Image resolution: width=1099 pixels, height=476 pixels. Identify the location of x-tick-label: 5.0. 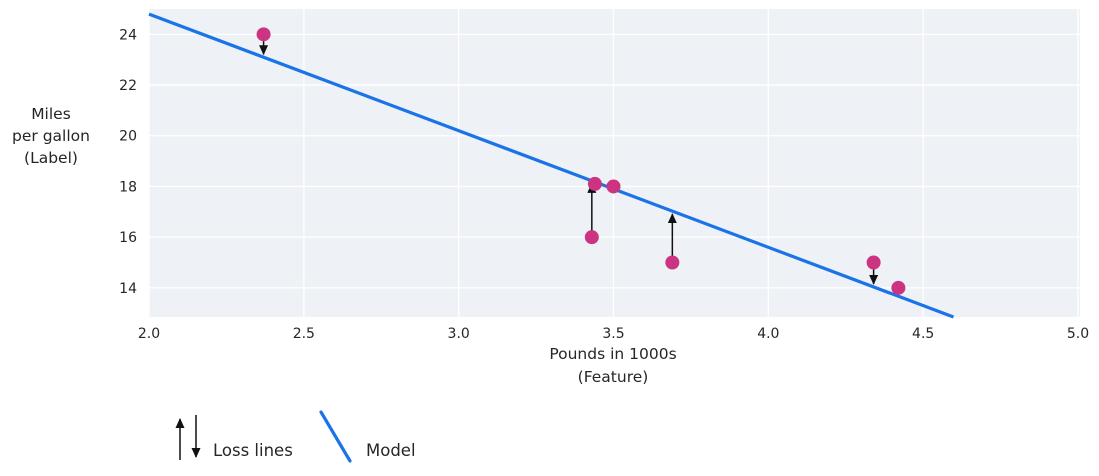
(1078, 334).